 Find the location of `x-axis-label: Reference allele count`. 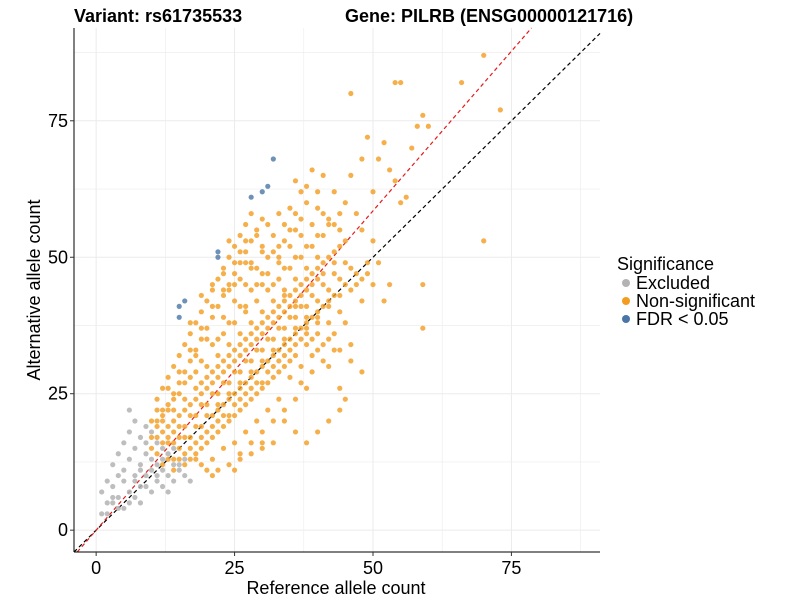

x-axis-label: Reference allele count is located at coordinates (335, 588).